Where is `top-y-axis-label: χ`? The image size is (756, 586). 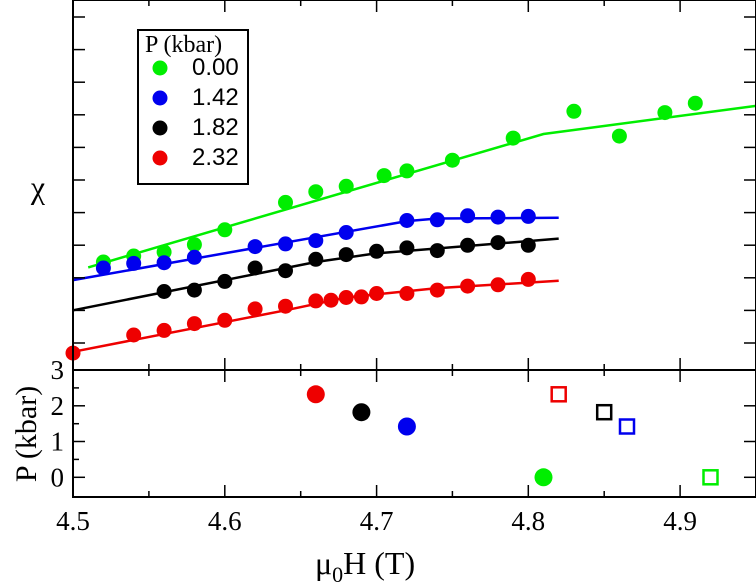 top-y-axis-label: χ is located at coordinates (38, 187).